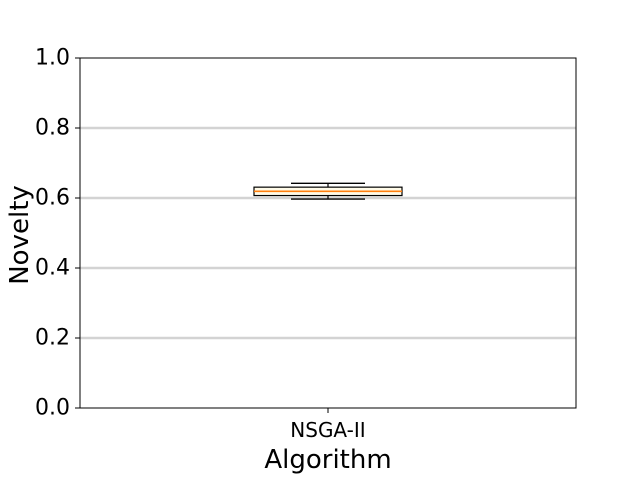 The image size is (640, 480). What do you see at coordinates (52, 338) in the screenshot?
I see `y-tick-label: 0.2` at bounding box center [52, 338].